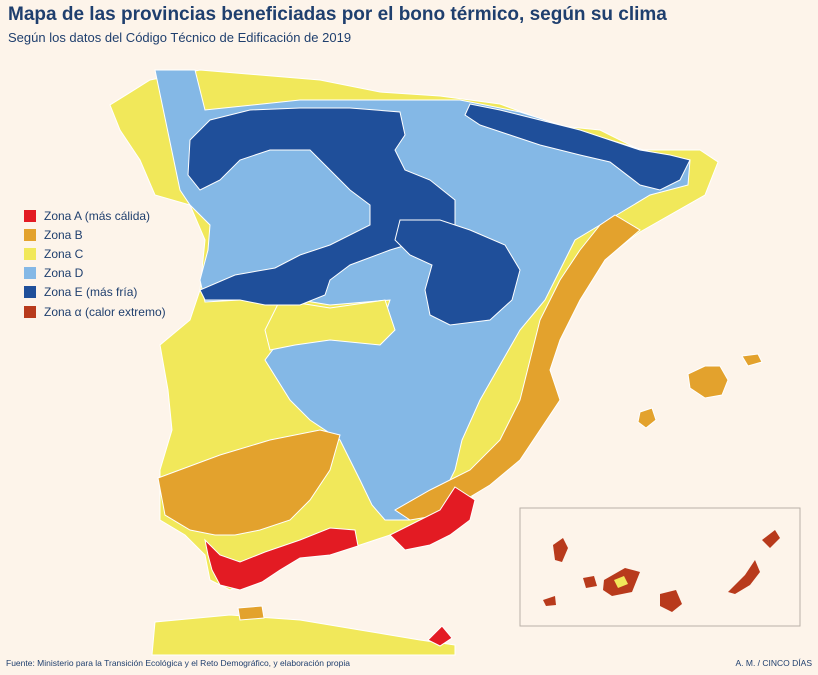 This screenshot has height=675, width=818. I want to click on canary-la-palma, so click(560, 550).